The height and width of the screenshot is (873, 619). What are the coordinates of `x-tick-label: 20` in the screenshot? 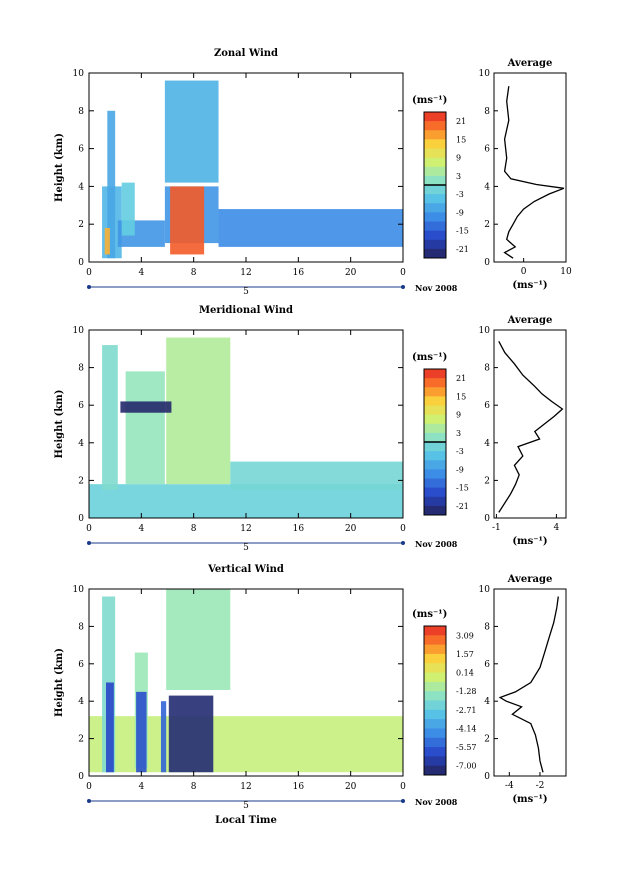 It's located at (351, 273).